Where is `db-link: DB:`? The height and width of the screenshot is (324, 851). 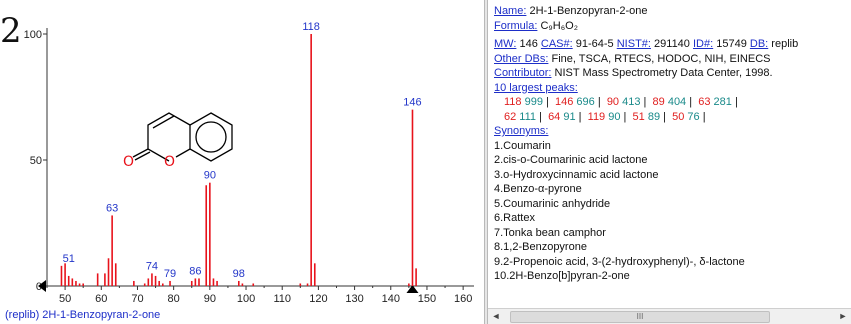
db-link: DB: is located at coordinates (759, 44).